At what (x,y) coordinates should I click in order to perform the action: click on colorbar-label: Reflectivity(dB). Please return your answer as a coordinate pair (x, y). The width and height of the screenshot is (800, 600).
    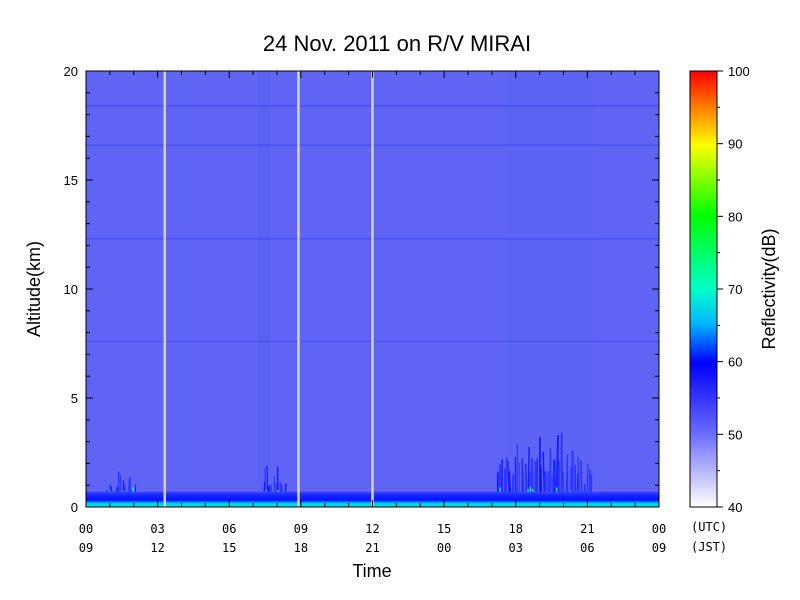
    Looking at the image, I should click on (769, 288).